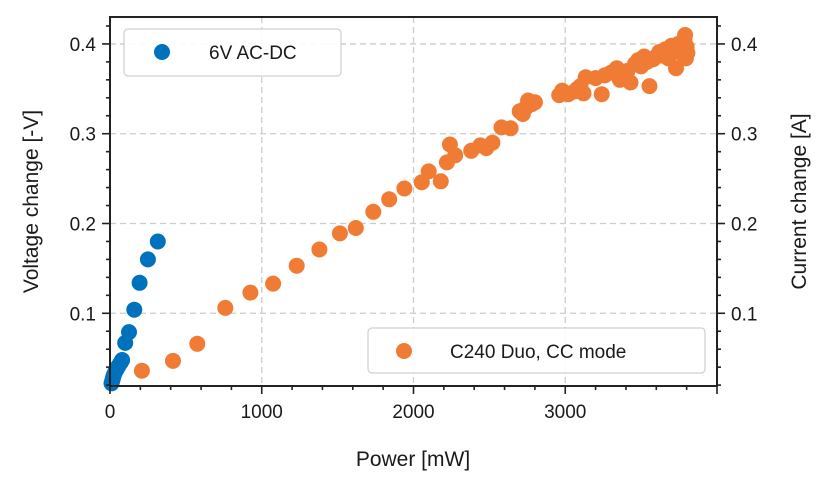  I want to click on y2-axis-title: Current change [A], so click(799, 201).